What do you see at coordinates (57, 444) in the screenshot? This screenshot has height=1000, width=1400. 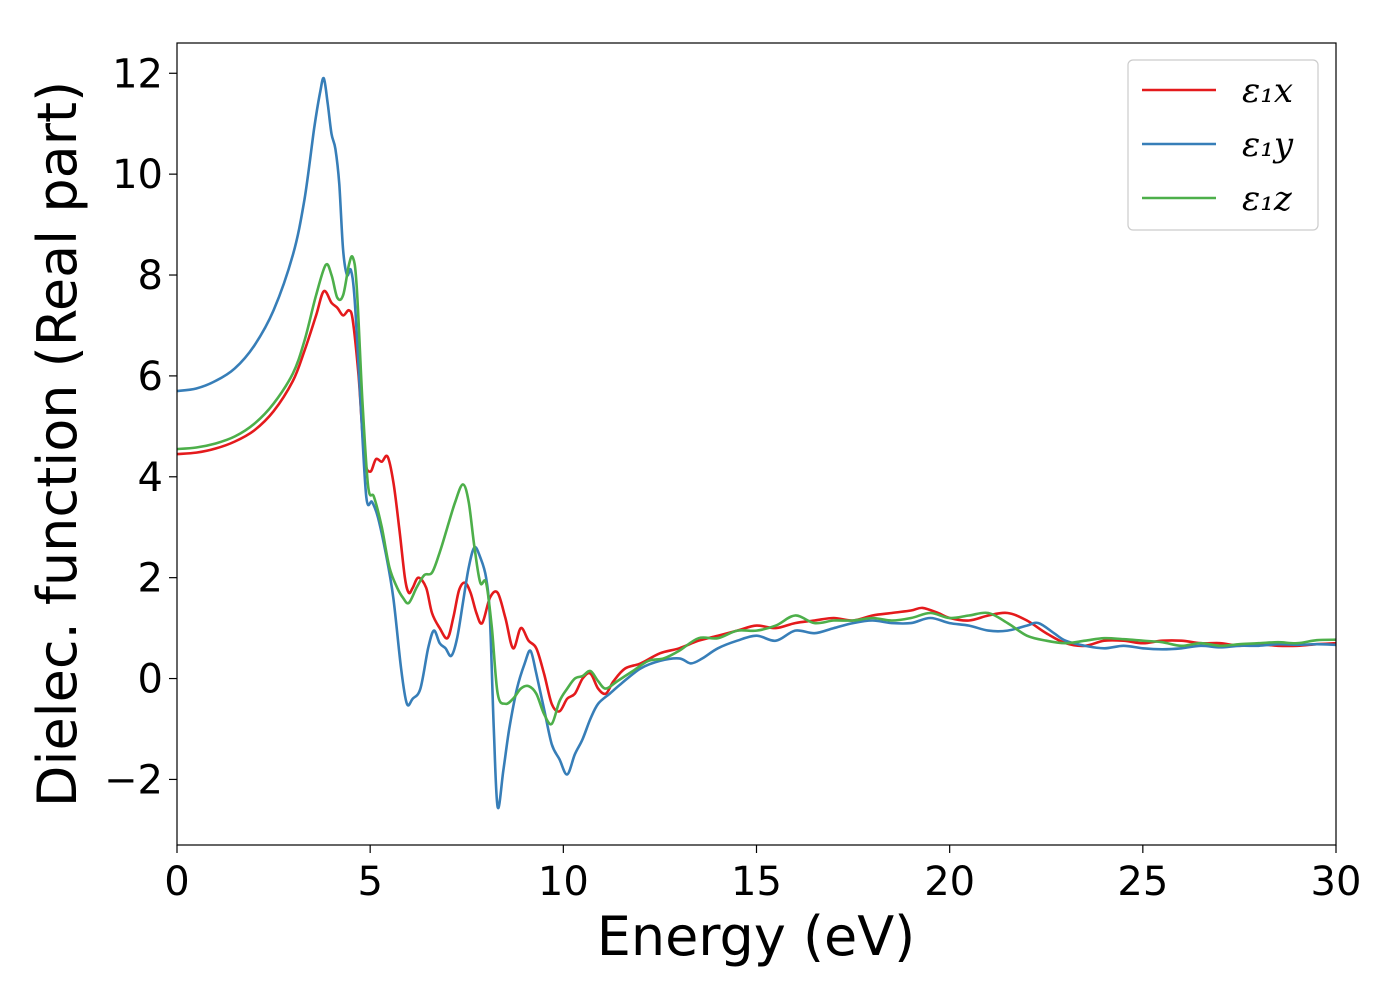 I see `y-axis-title: Dielec. function (Real part)` at bounding box center [57, 444].